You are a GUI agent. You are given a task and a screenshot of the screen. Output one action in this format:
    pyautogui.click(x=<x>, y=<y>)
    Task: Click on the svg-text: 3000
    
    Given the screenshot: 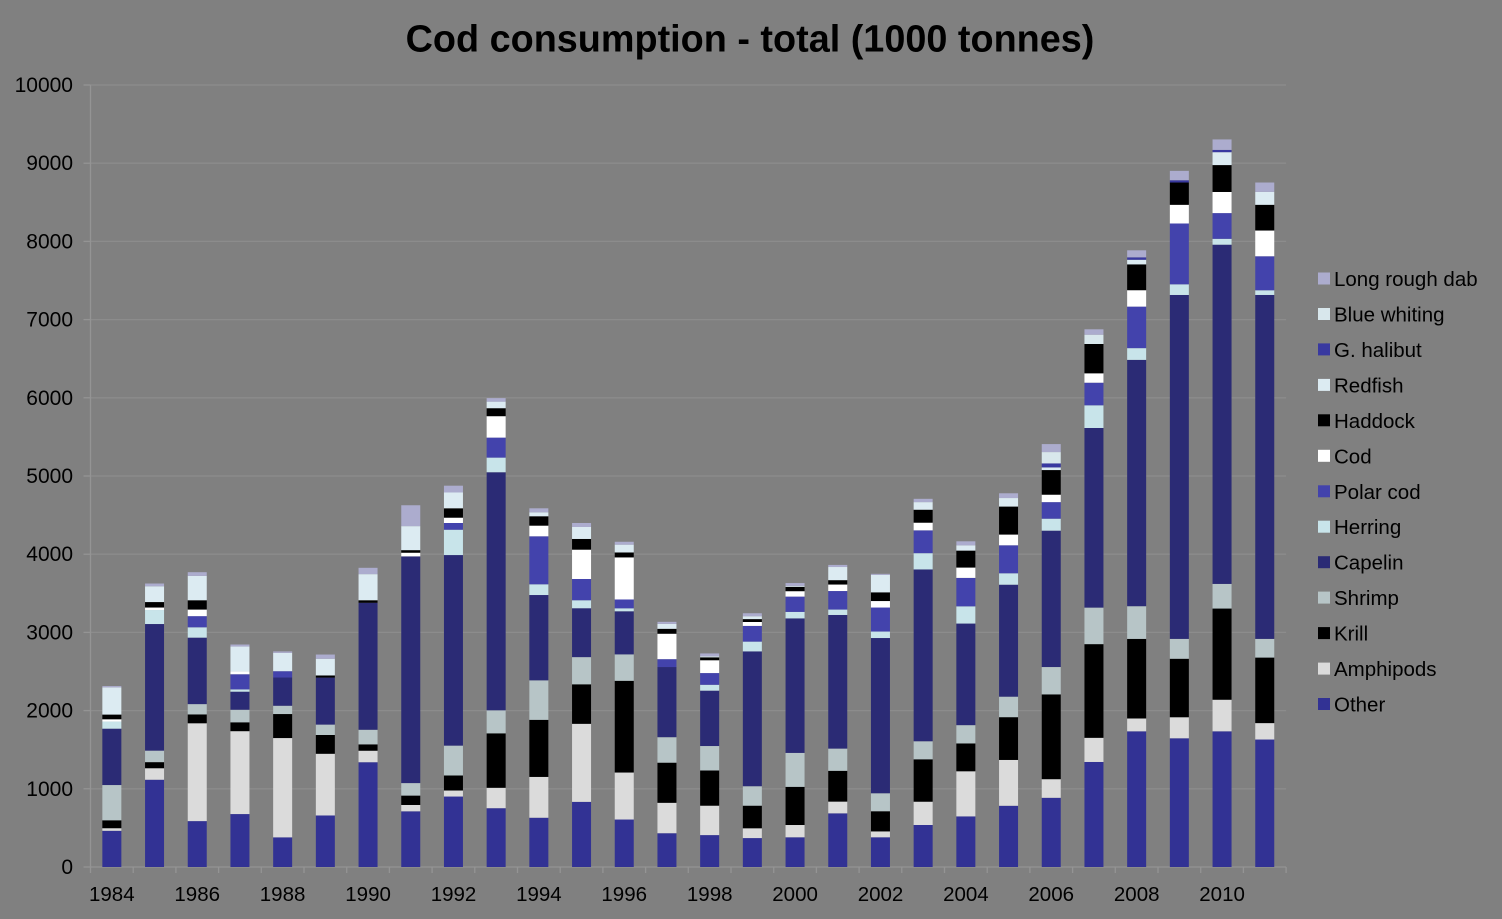 What is the action you would take?
    pyautogui.click(x=49, y=632)
    